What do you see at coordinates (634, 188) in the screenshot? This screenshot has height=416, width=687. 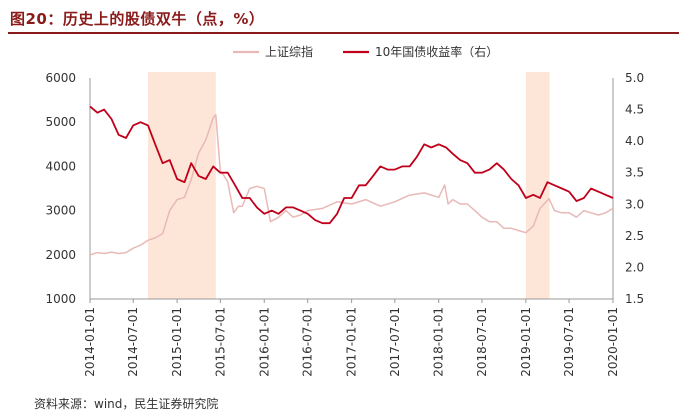 I see `right-axis-ticks: 1.5 2.0 2.5 3.0 3.5 4.0 4.5 5.0` at bounding box center [634, 188].